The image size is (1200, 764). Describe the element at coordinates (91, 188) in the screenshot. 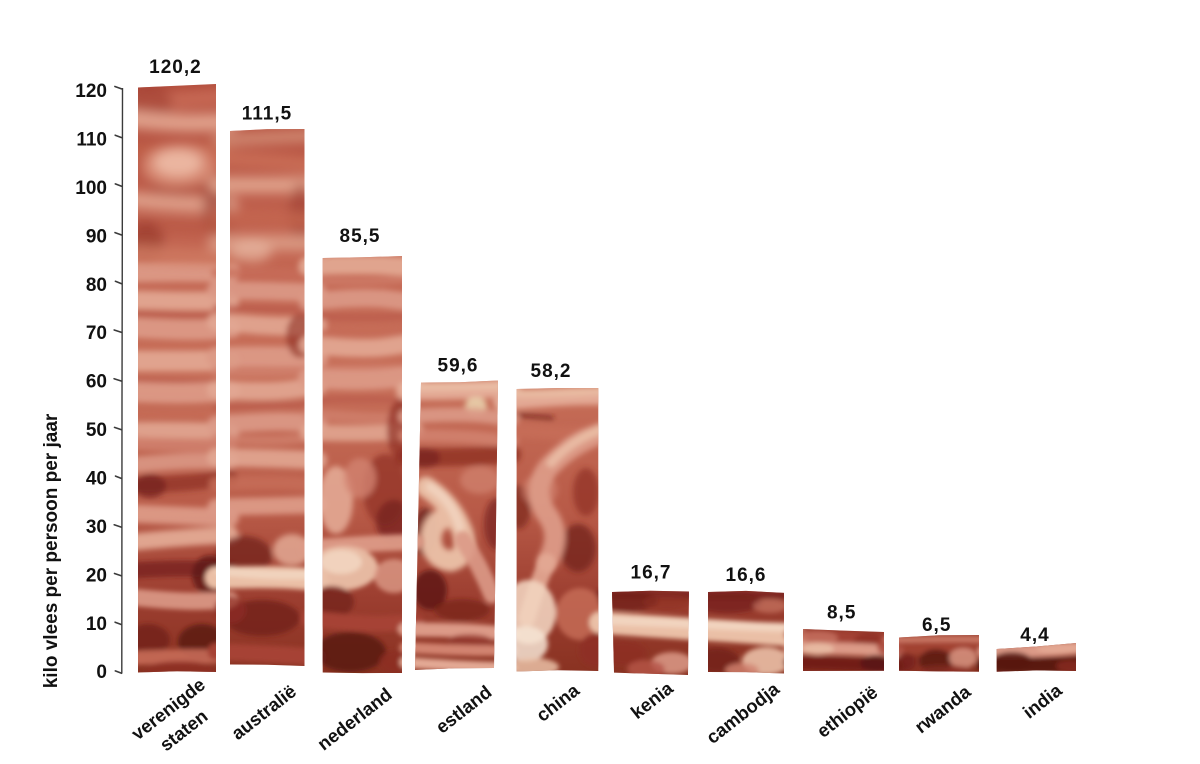

I see `svg-text: 100` at that location.